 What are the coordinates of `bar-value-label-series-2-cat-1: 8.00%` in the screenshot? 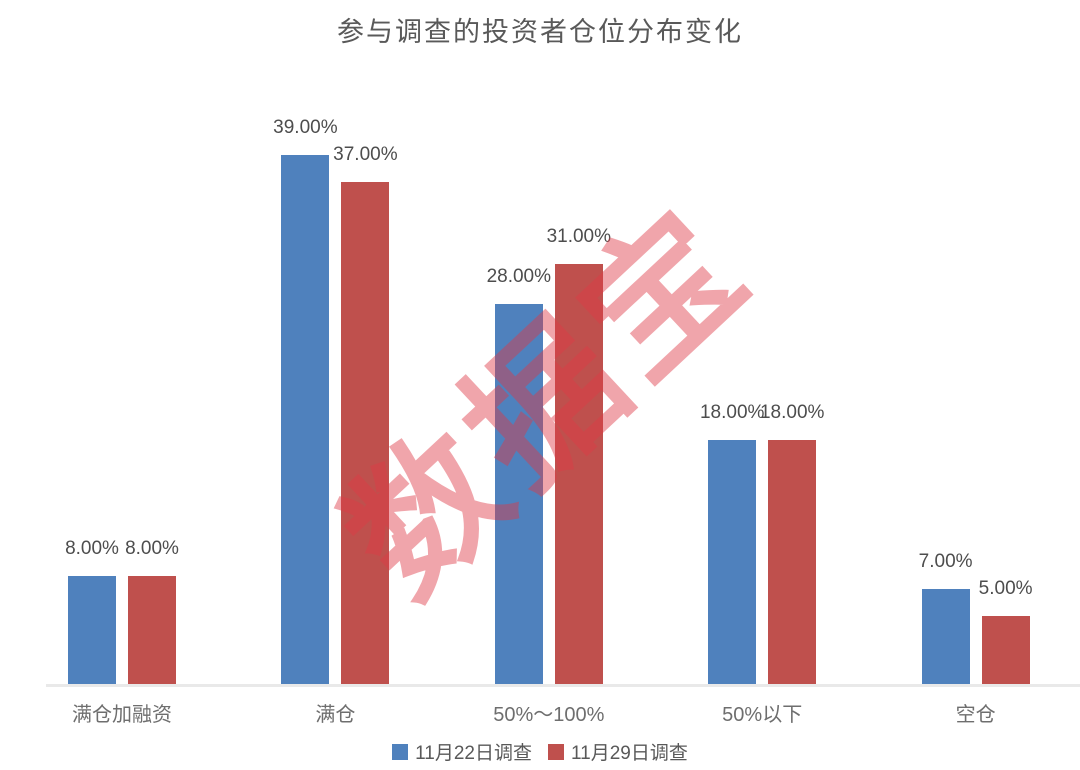 It's located at (152, 548).